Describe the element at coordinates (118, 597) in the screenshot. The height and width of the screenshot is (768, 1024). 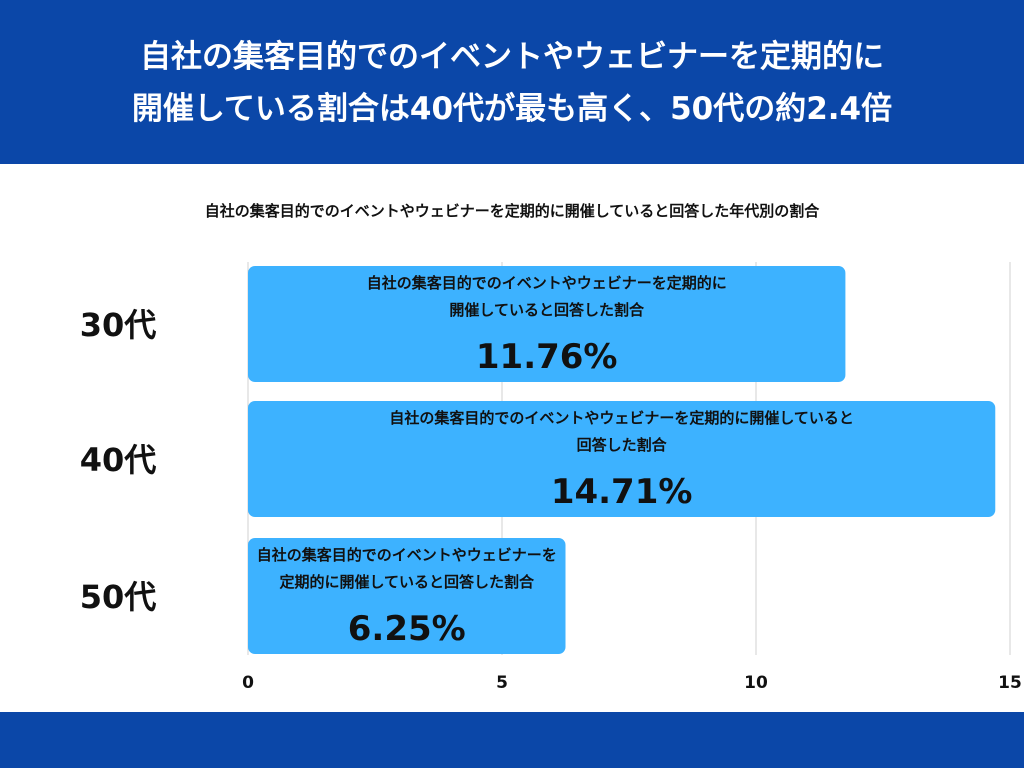
I see `category-label: 50代` at that location.